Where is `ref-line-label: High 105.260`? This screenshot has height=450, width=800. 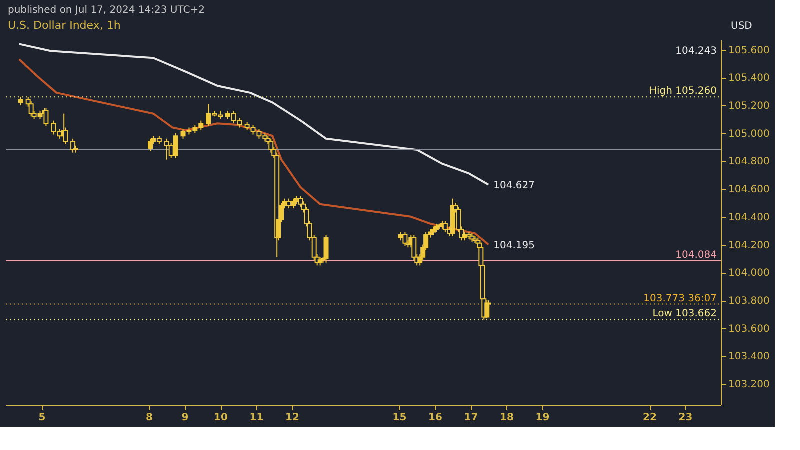 ref-line-label: High 105.260 is located at coordinates (683, 92).